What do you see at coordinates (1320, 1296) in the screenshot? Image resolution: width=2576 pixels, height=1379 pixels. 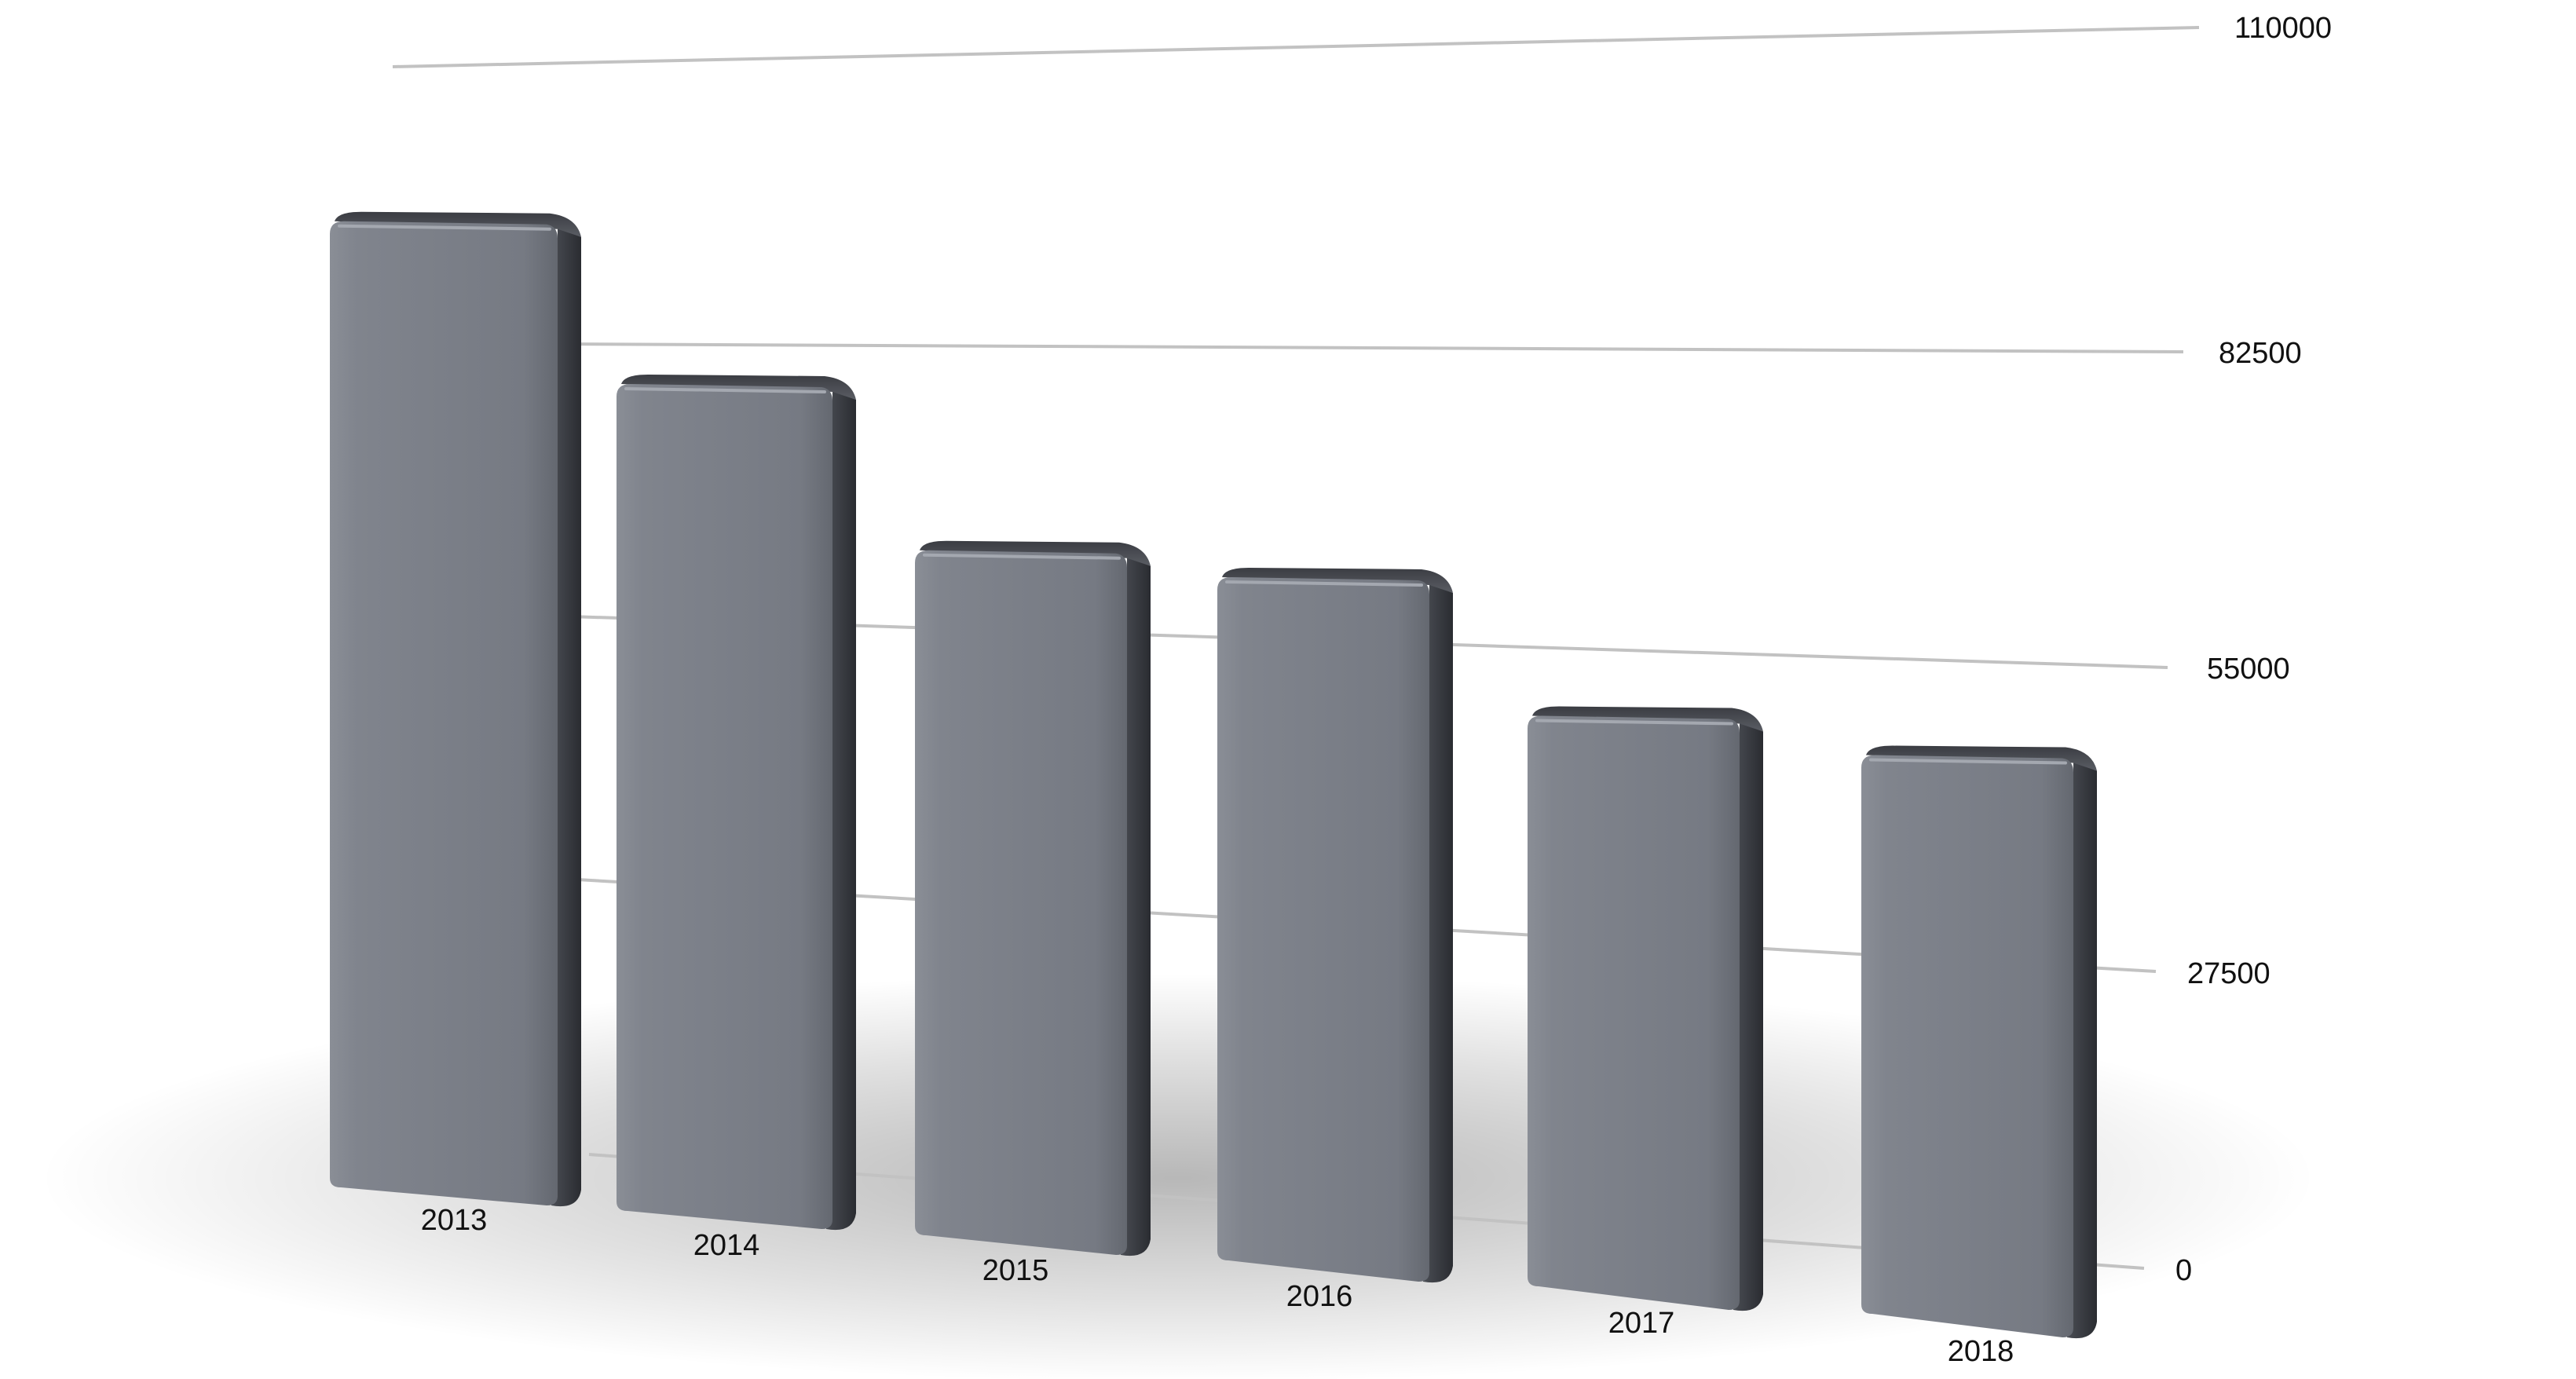 I see `x-tick-label: 2016` at bounding box center [1320, 1296].